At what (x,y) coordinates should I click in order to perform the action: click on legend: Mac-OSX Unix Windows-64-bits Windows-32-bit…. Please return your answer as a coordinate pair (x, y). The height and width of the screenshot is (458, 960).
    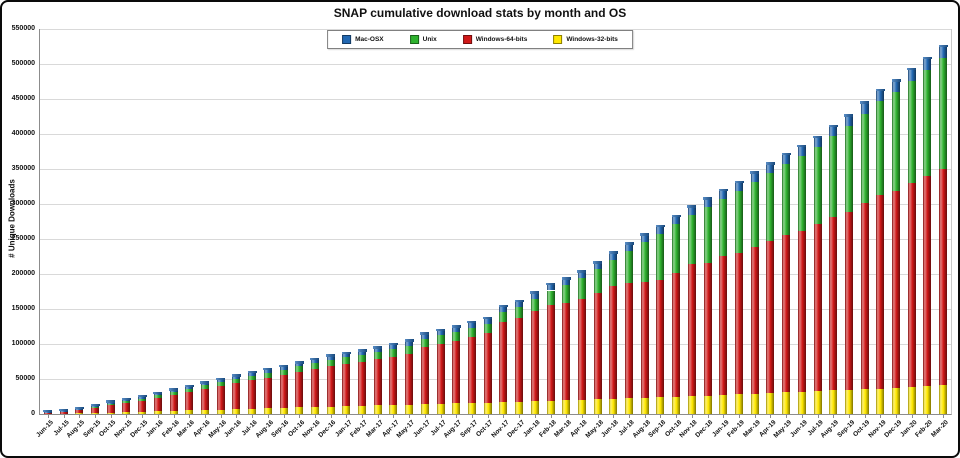
    Looking at the image, I should click on (480, 39).